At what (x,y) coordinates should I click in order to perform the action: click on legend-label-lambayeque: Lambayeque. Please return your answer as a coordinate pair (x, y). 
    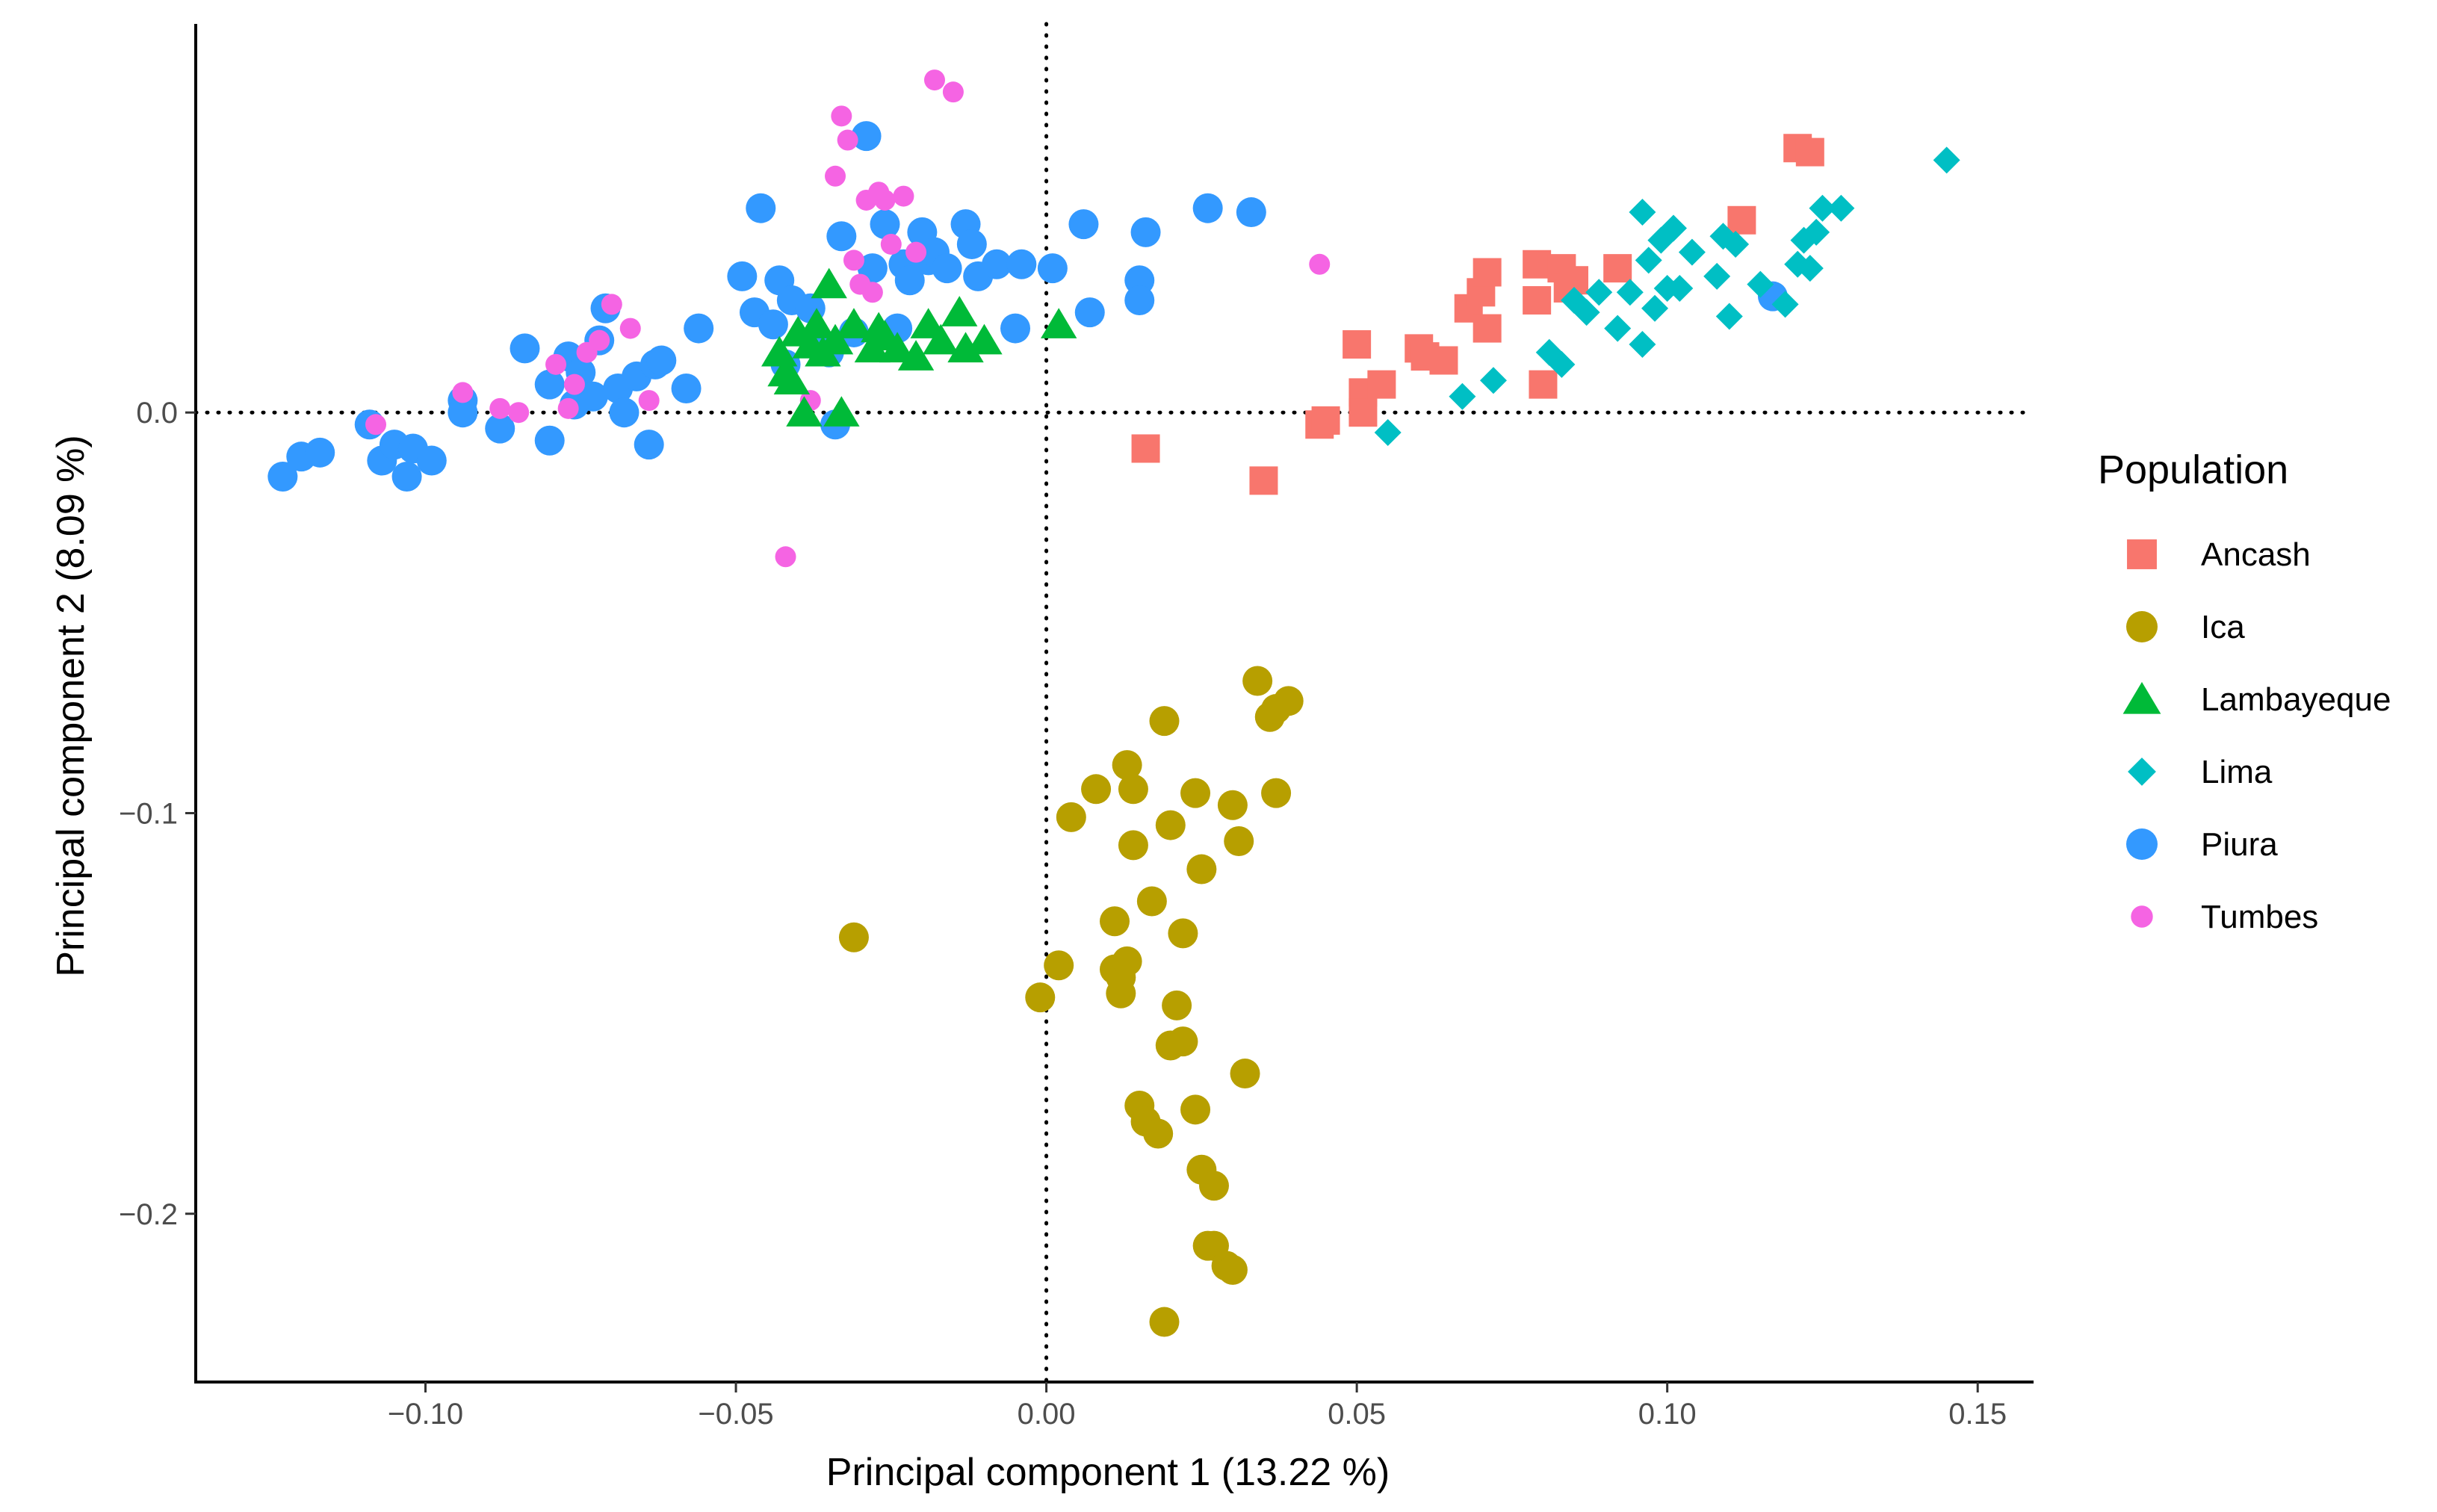
    Looking at the image, I should click on (2296, 699).